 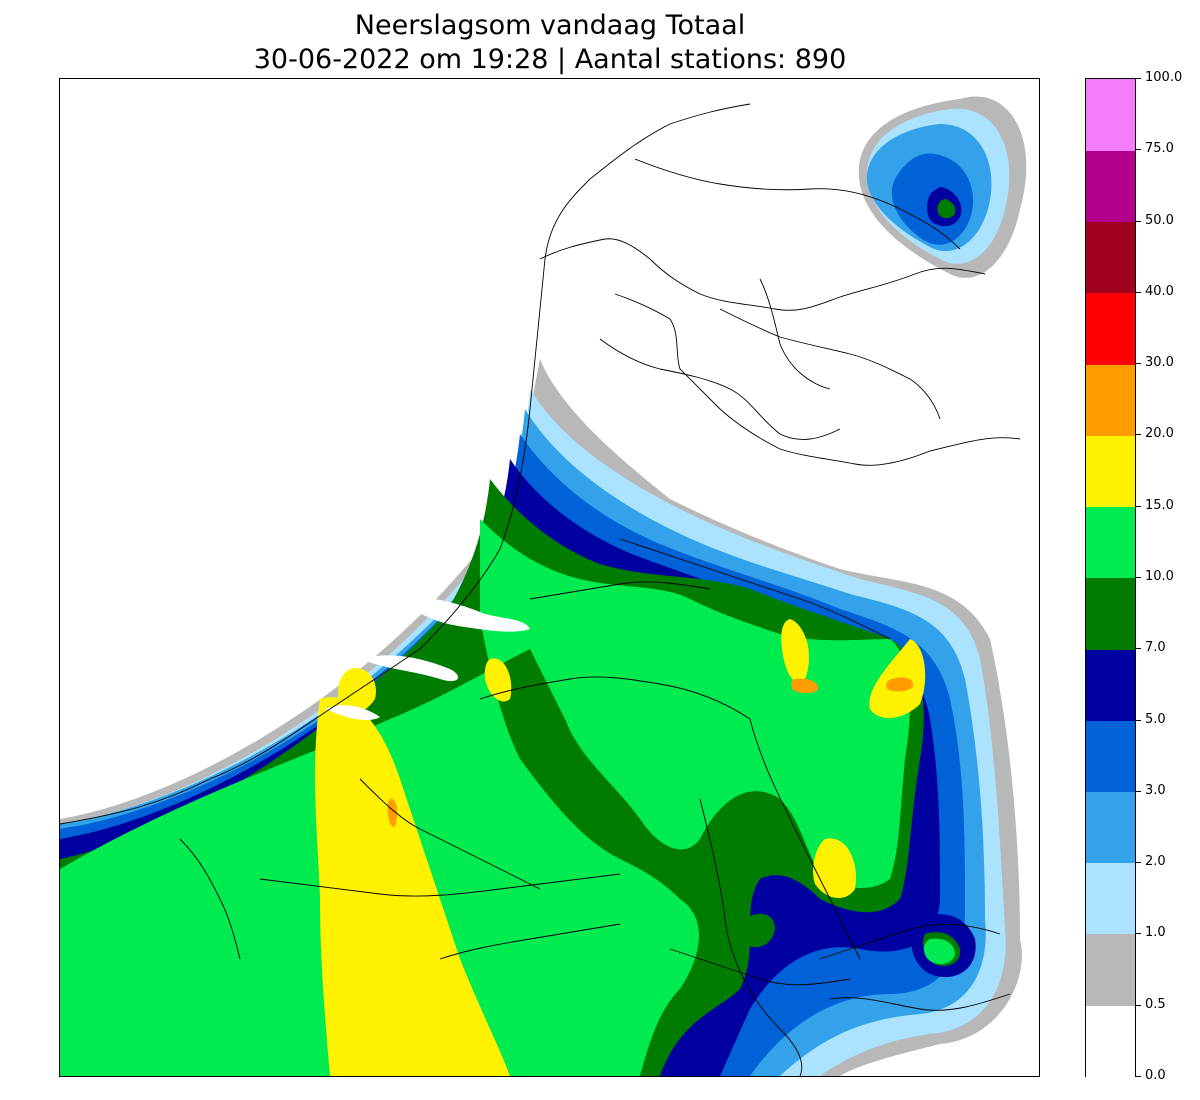 I want to click on legend-label: 75.0, so click(x=1159, y=148).